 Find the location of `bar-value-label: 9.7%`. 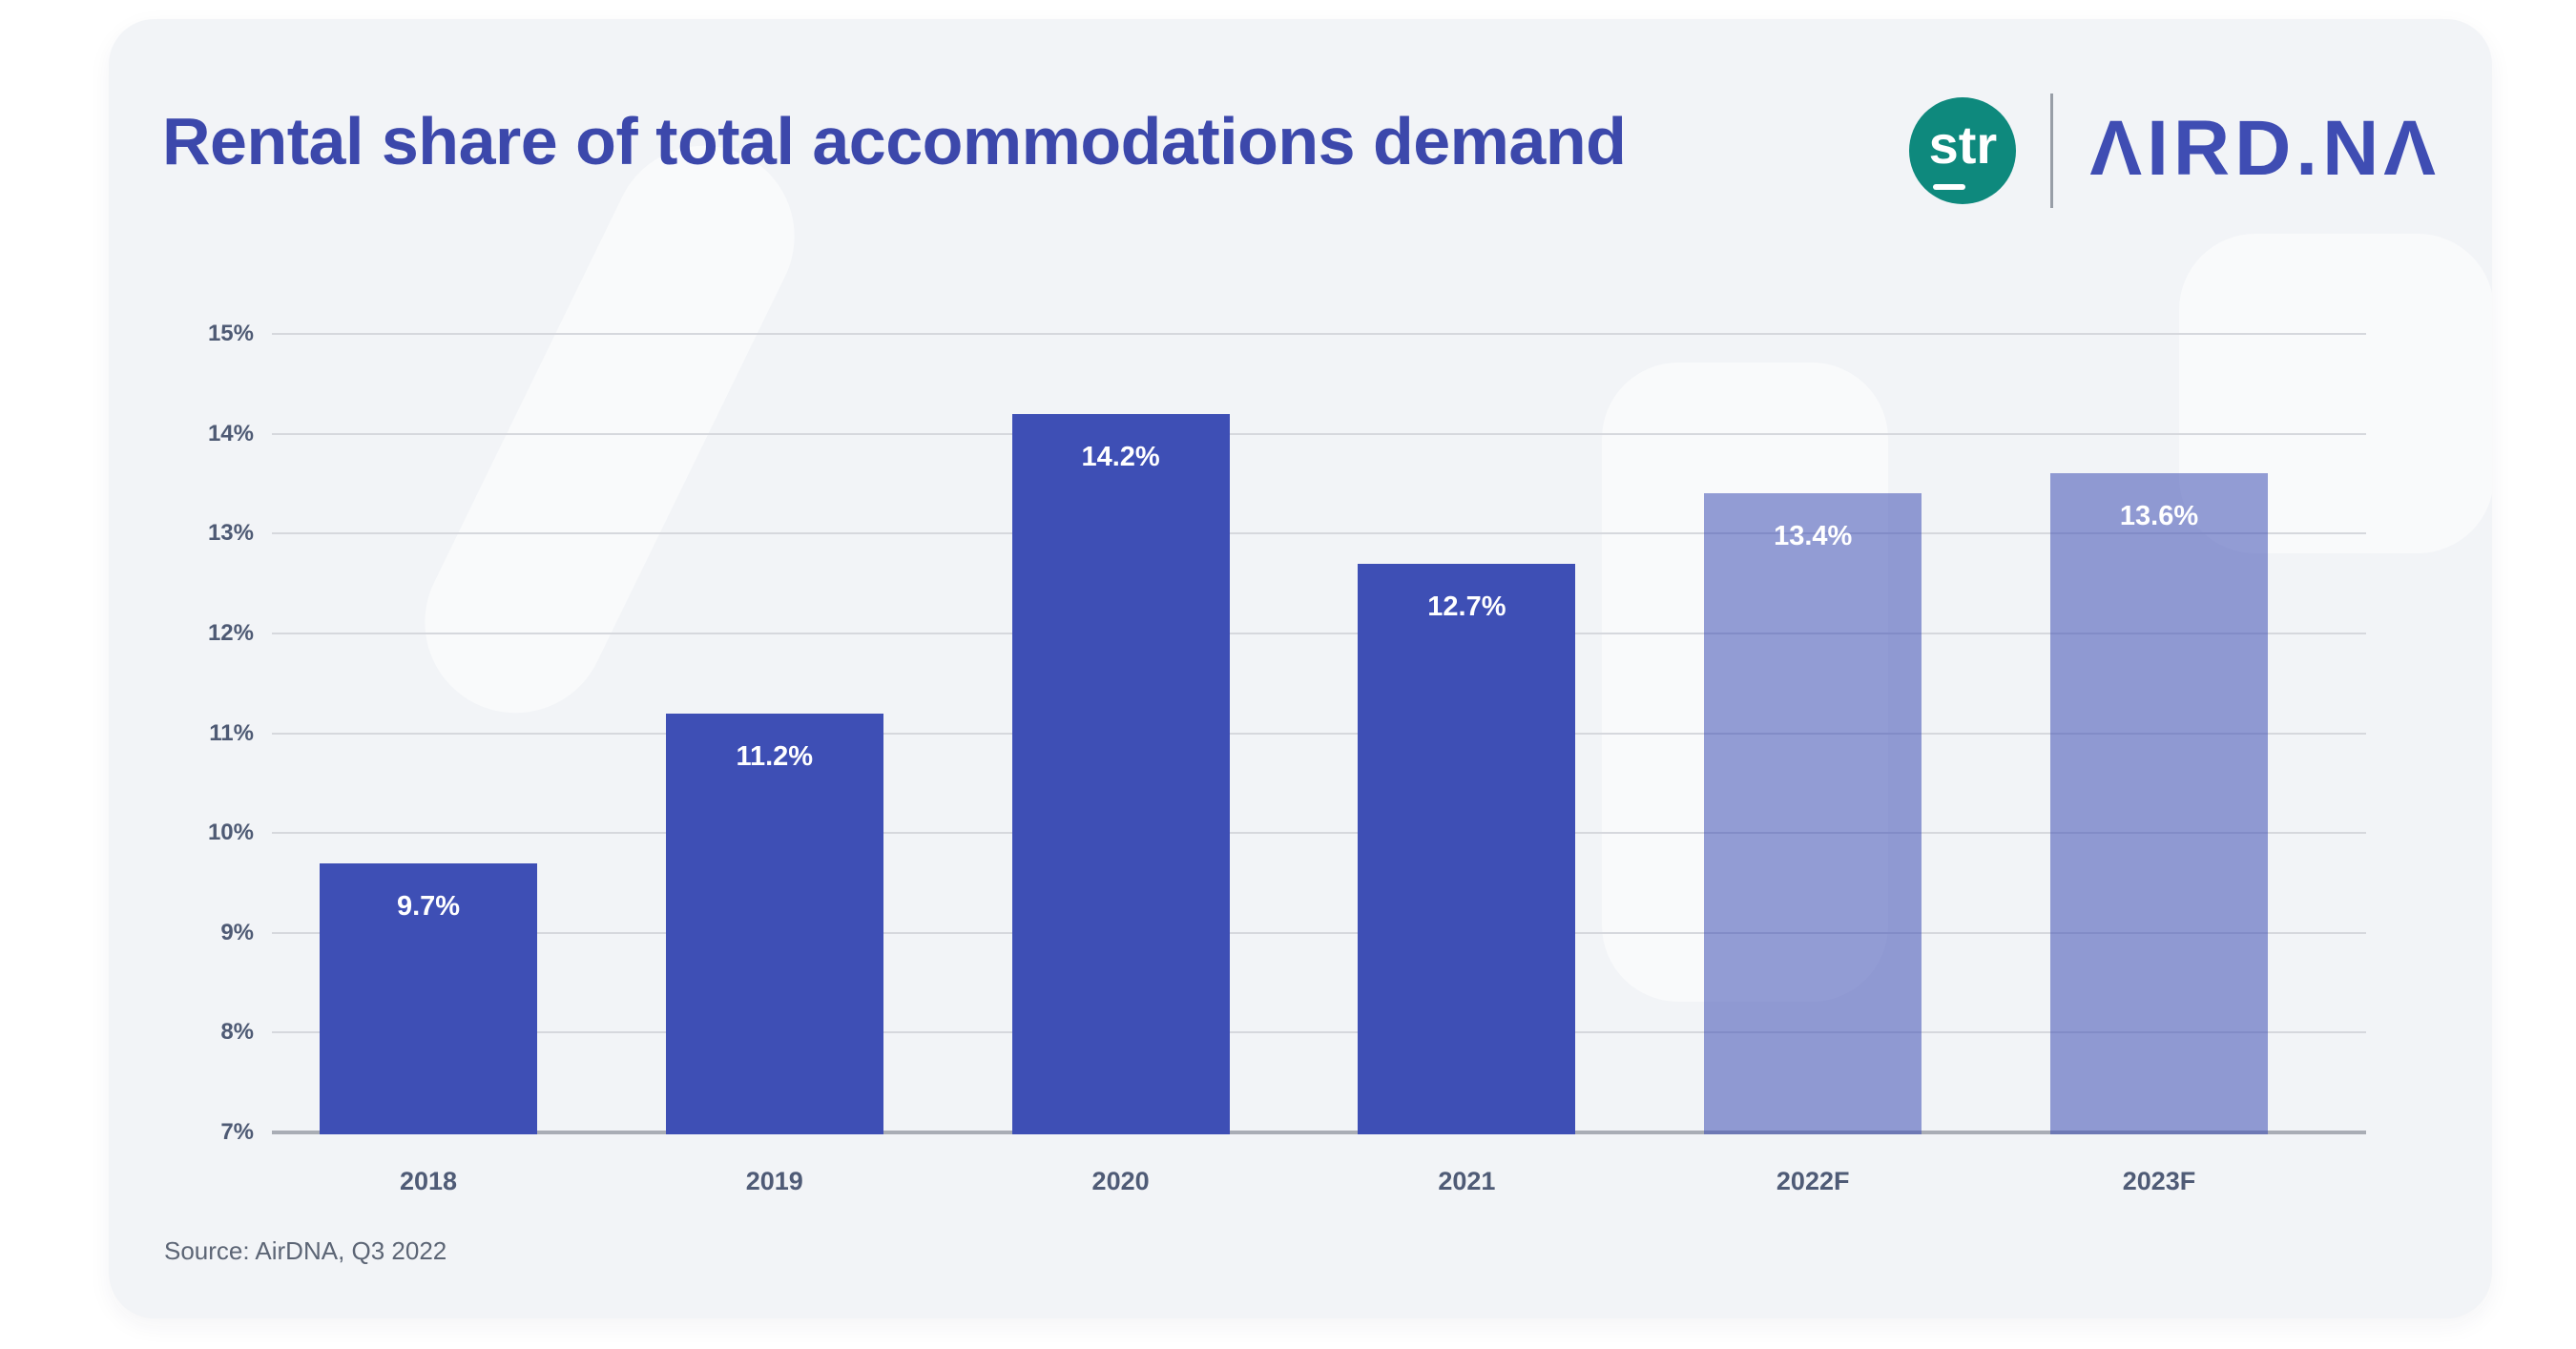

bar-value-label: 9.7% is located at coordinates (428, 906).